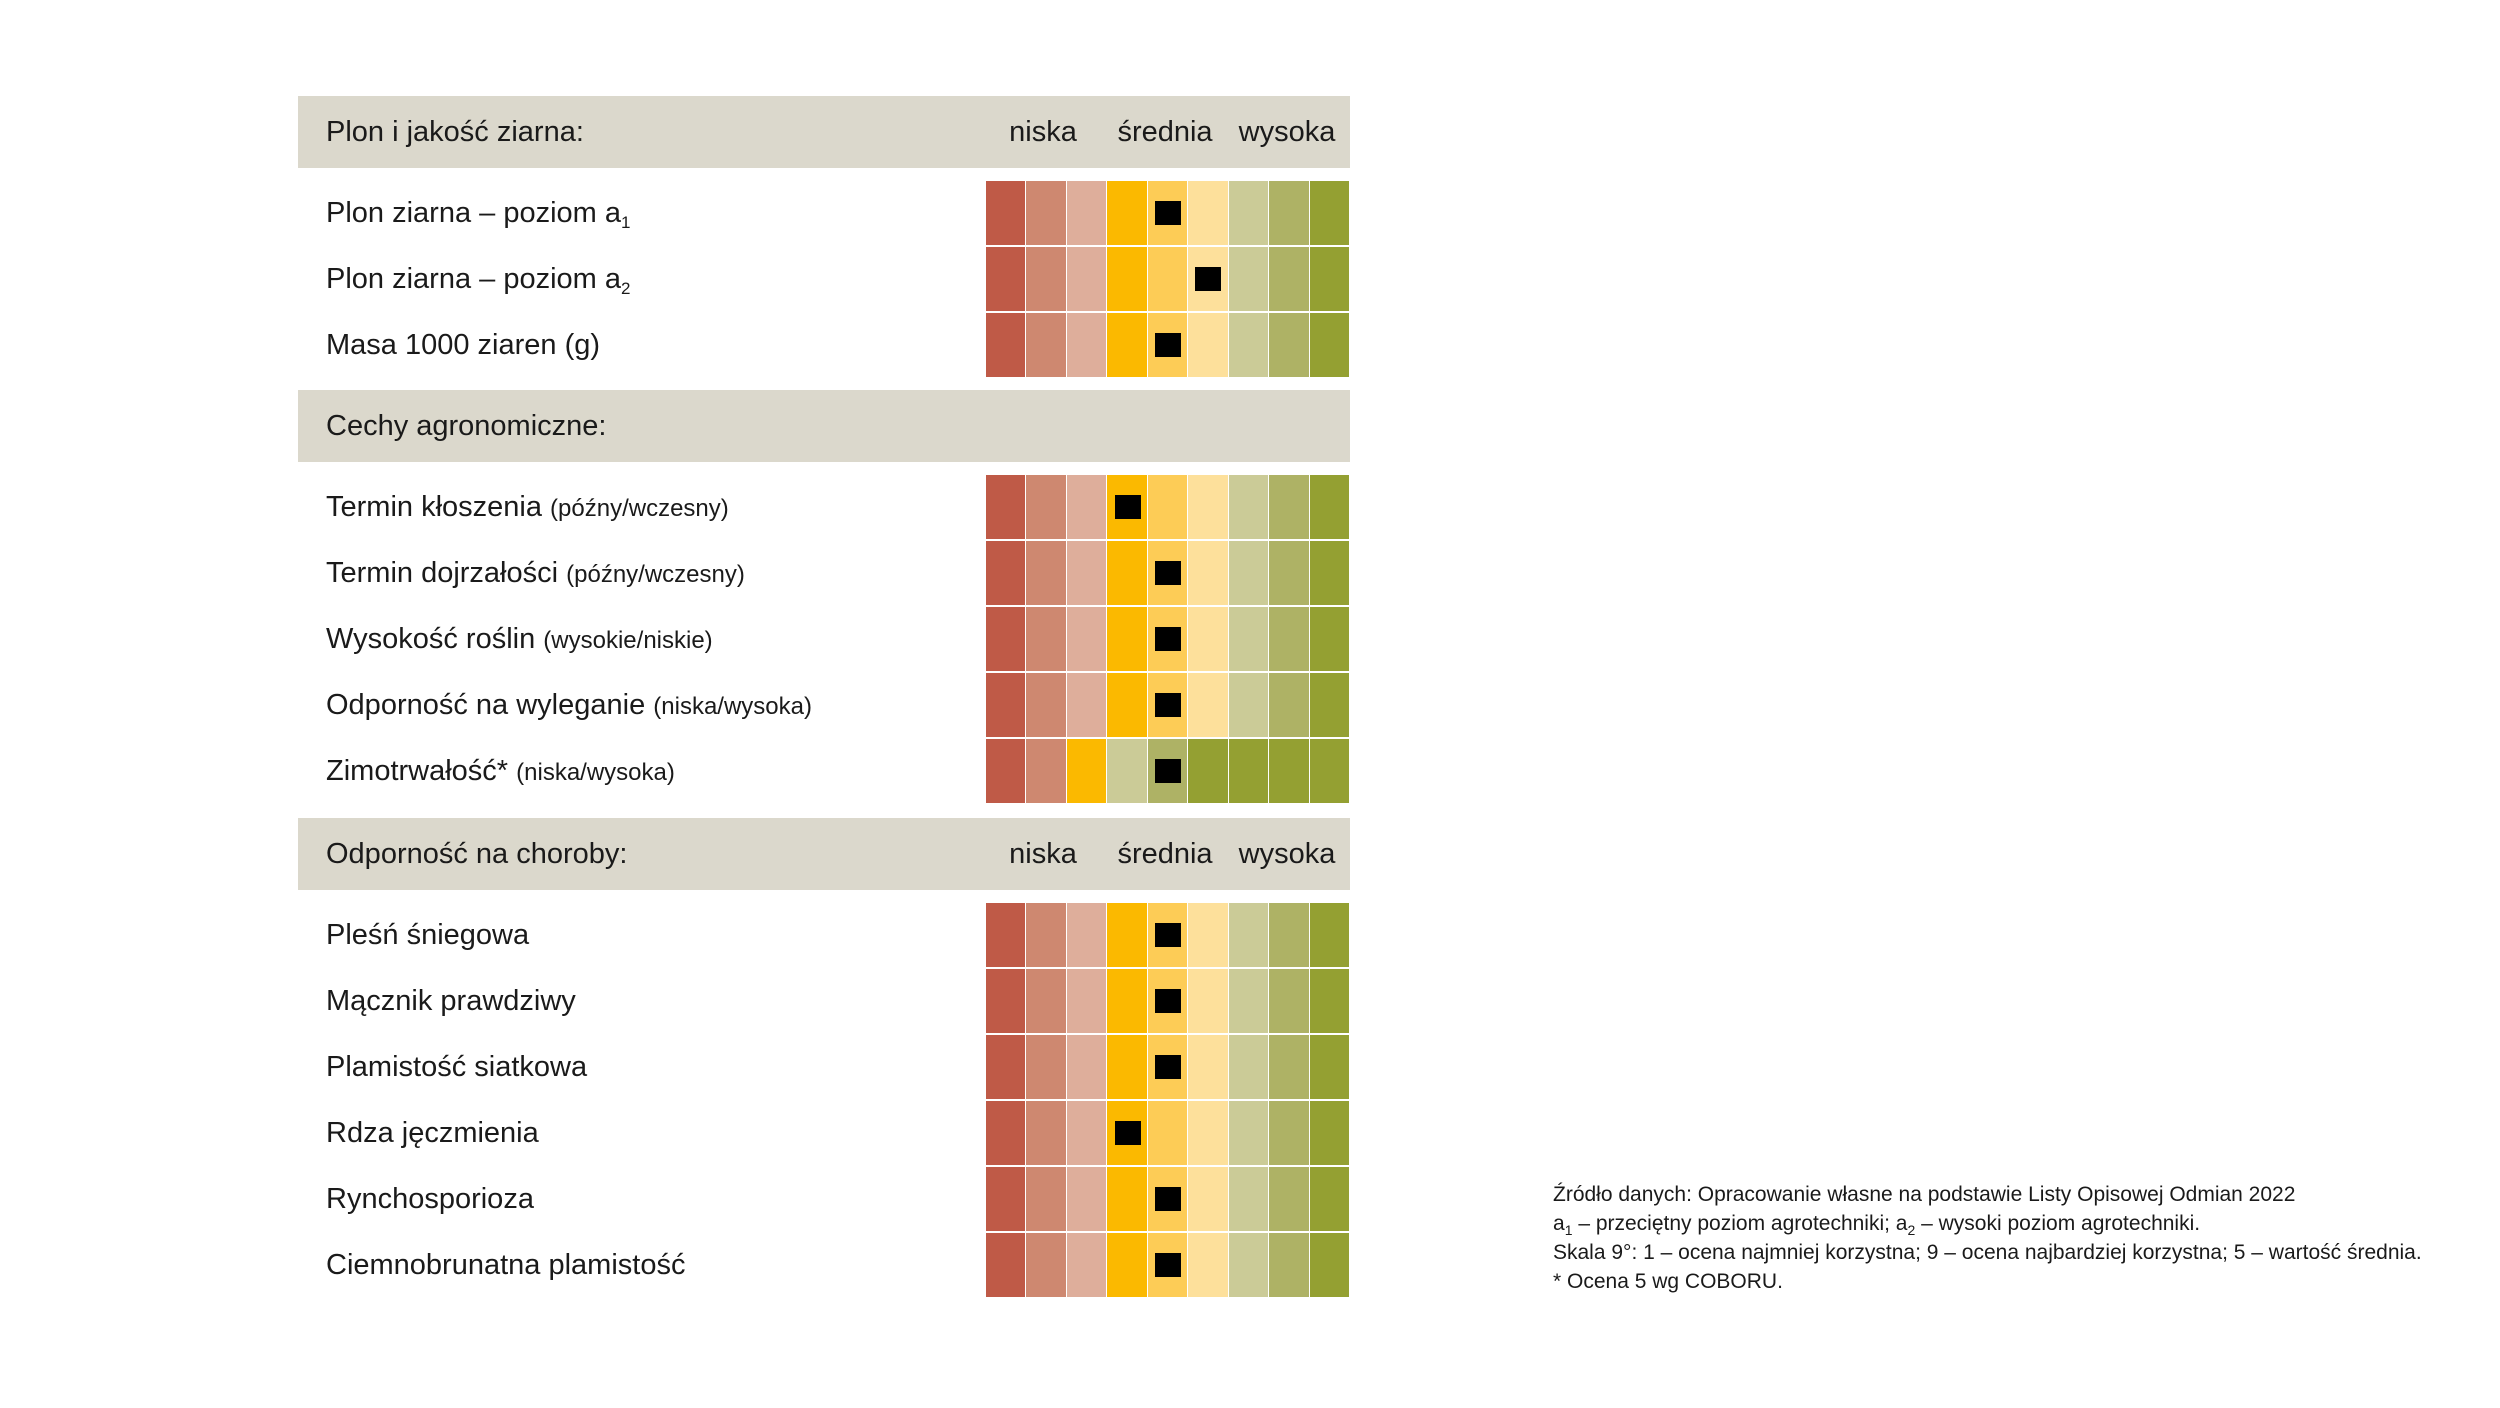 The width and height of the screenshot is (2500, 1408). Describe the element at coordinates (1287, 132) in the screenshot. I see `scale-label: wysoka` at that location.